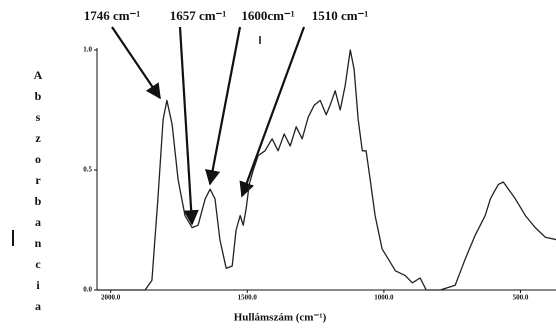 The image size is (556, 329). Describe the element at coordinates (112, 15) in the screenshot. I see `annotation: 1746 cm⁻¹` at that location.